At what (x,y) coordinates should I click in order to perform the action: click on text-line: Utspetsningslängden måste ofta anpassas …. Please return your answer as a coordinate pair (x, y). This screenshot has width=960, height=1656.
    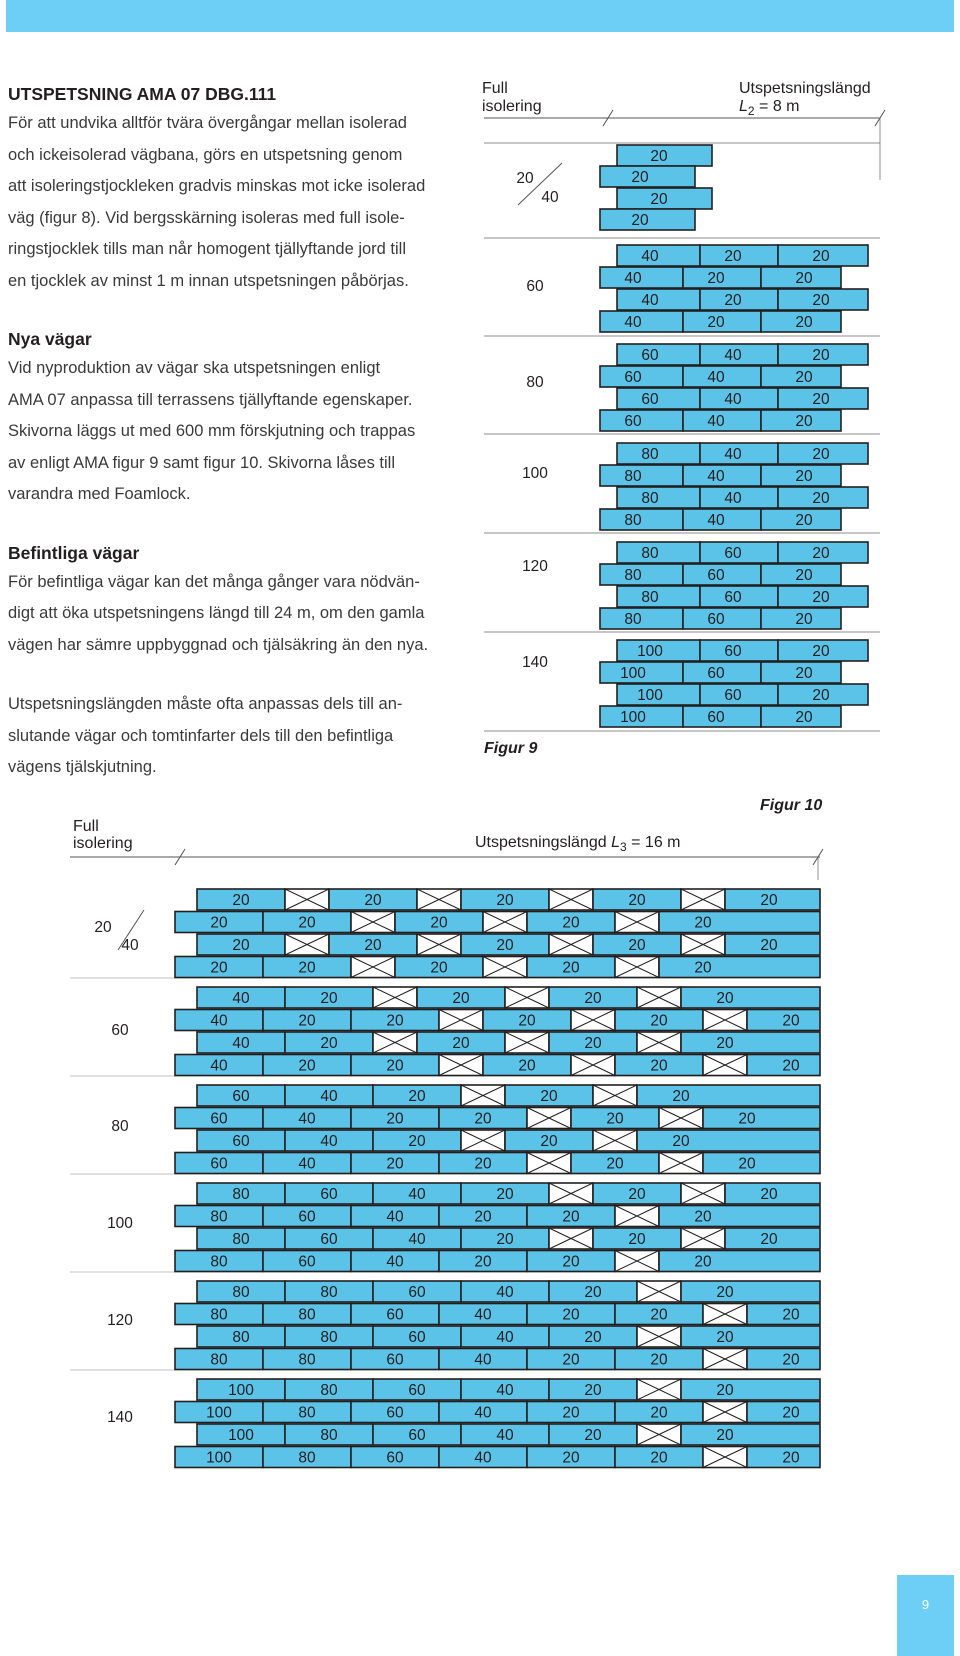
    Looking at the image, I should click on (205, 704).